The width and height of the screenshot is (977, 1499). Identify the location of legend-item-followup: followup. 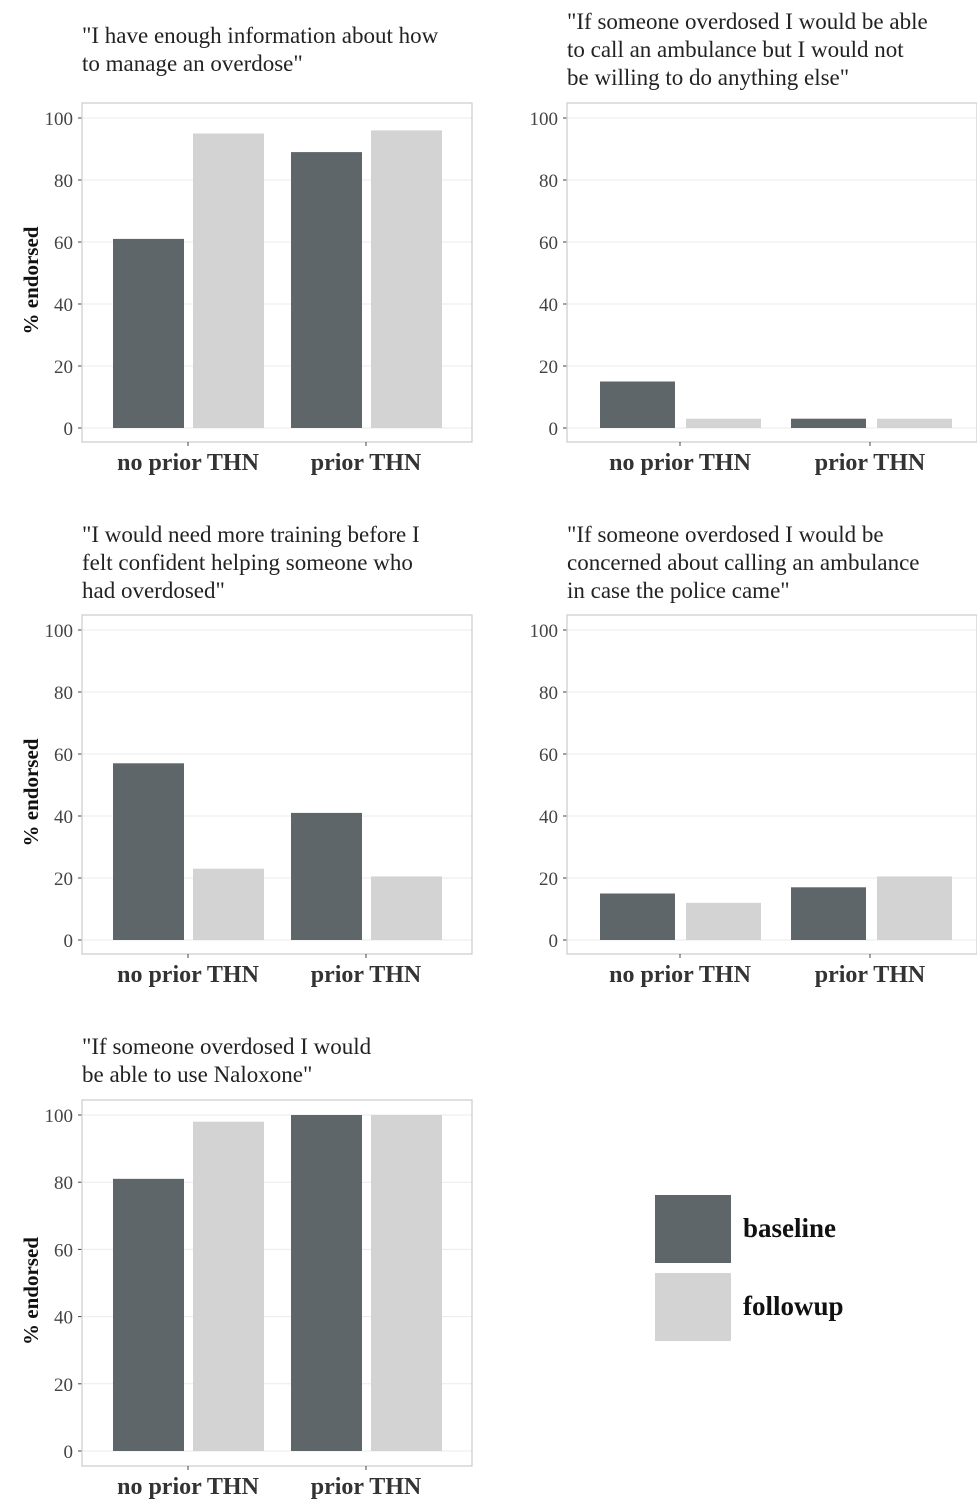
(785, 1312).